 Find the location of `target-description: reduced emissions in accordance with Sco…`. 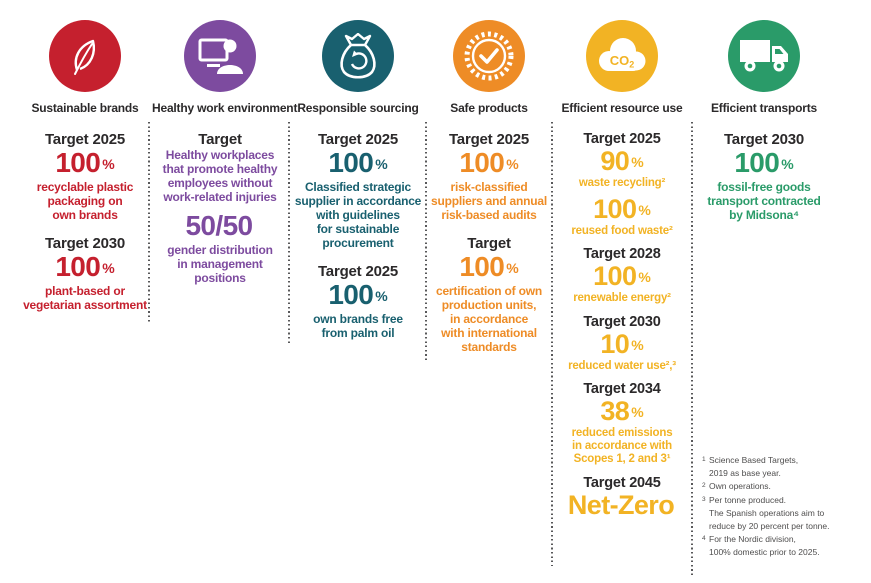

target-description: reduced emissions in accordance with Sco… is located at coordinates (622, 446).